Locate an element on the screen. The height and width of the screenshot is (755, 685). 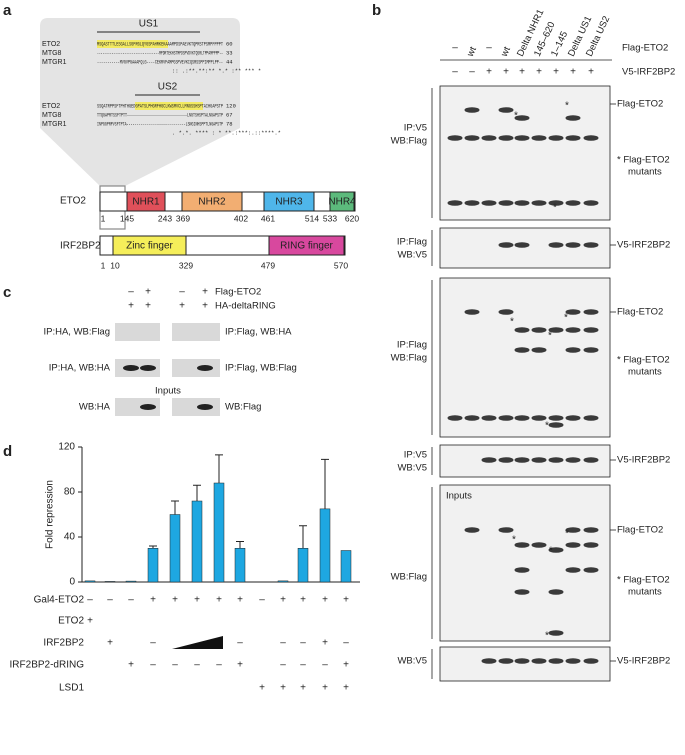
position-label: 514 is located at coordinates (312, 218).